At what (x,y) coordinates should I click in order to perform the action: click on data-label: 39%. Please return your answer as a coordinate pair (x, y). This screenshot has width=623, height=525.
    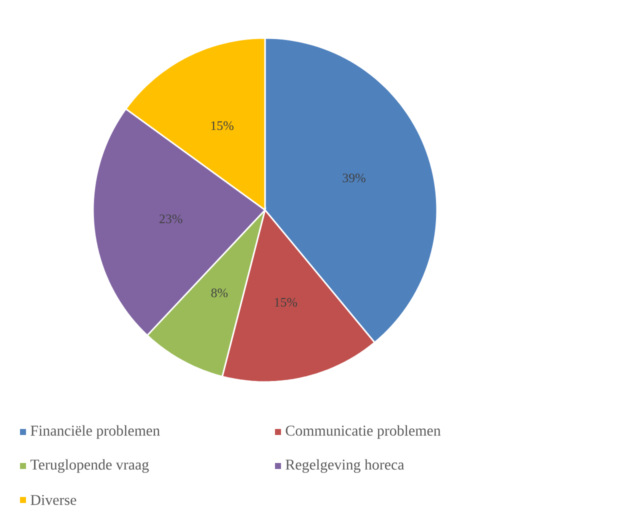
    Looking at the image, I should click on (354, 178).